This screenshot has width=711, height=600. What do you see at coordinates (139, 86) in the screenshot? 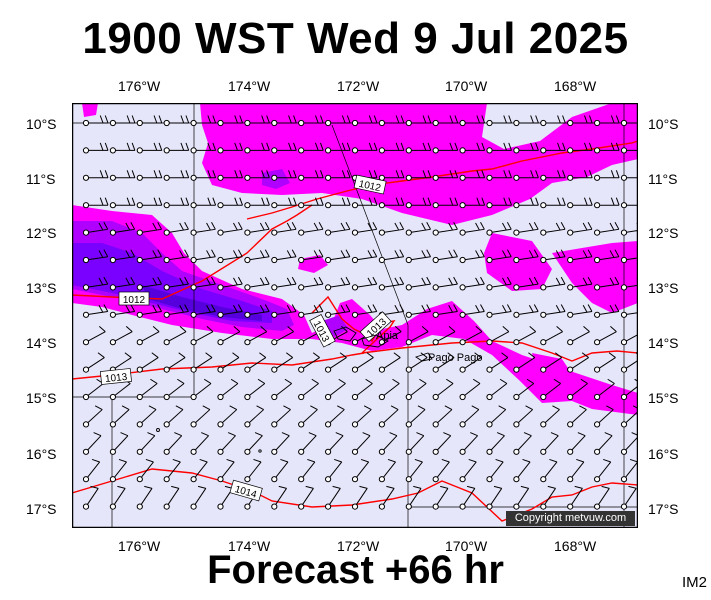
I see `lon-label-top-176w: 176°W` at bounding box center [139, 86].